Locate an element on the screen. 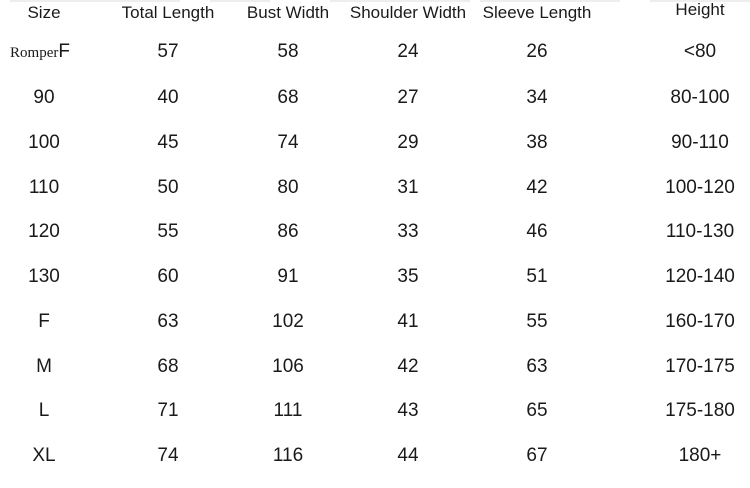 The image size is (750, 488). cell-total-length: 55 is located at coordinates (168, 231).